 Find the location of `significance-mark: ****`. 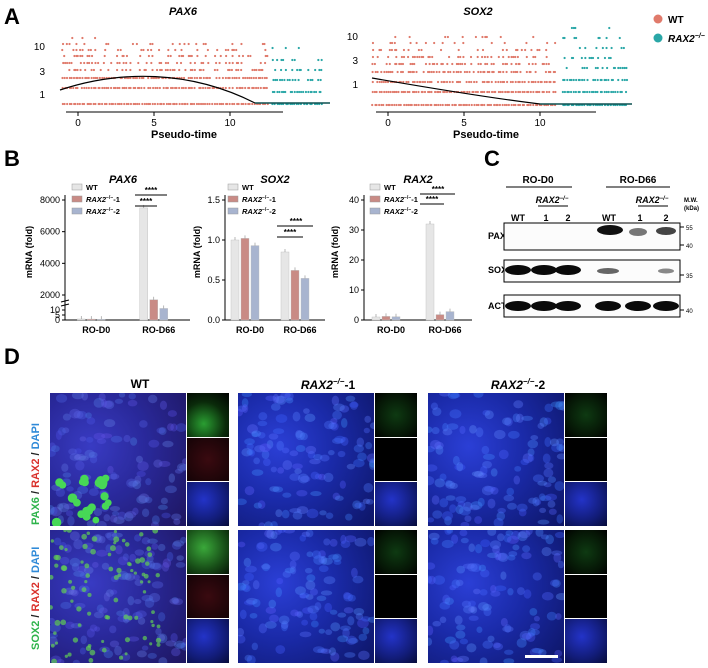

significance-mark: **** is located at coordinates (296, 221).